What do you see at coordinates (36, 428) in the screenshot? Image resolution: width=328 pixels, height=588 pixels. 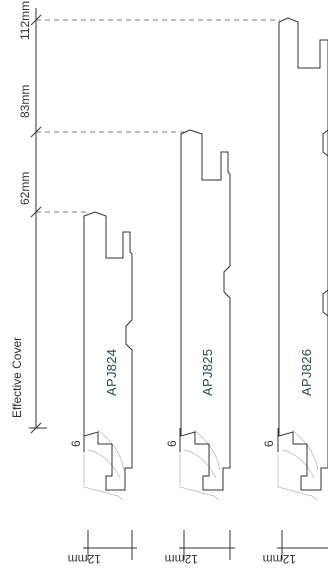 I see `baseline-tick-slash` at bounding box center [36, 428].